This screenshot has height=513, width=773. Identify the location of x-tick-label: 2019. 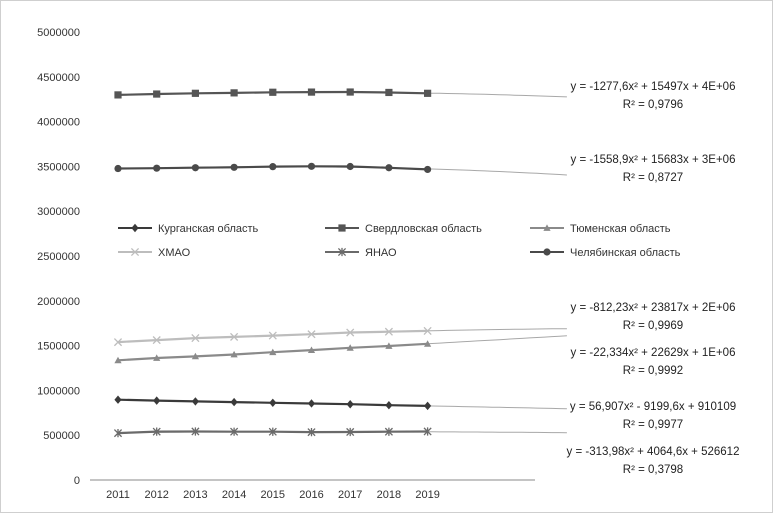
(427, 495).